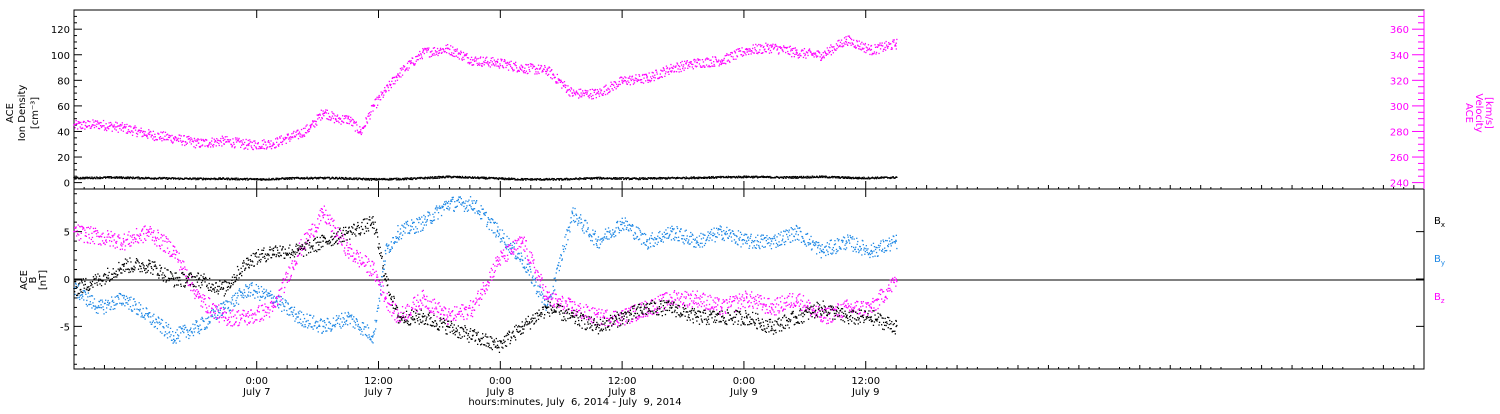 The height and width of the screenshot is (414, 1500). Describe the element at coordinates (35, 113) in the screenshot. I see `top-left-ylabel-line-3: [cm⁻³]` at that location.